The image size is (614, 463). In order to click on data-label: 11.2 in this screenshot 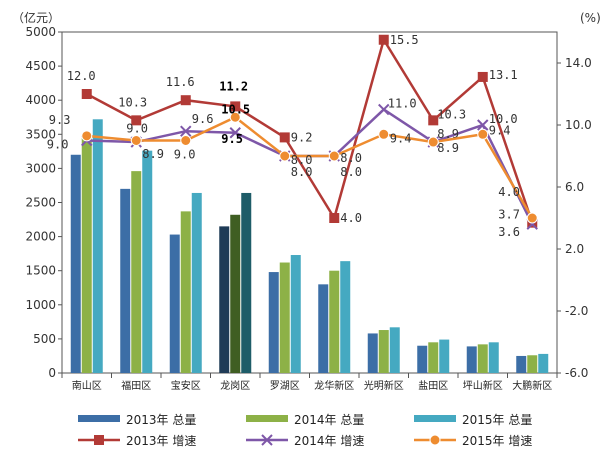, I will do `click(233, 86)`.